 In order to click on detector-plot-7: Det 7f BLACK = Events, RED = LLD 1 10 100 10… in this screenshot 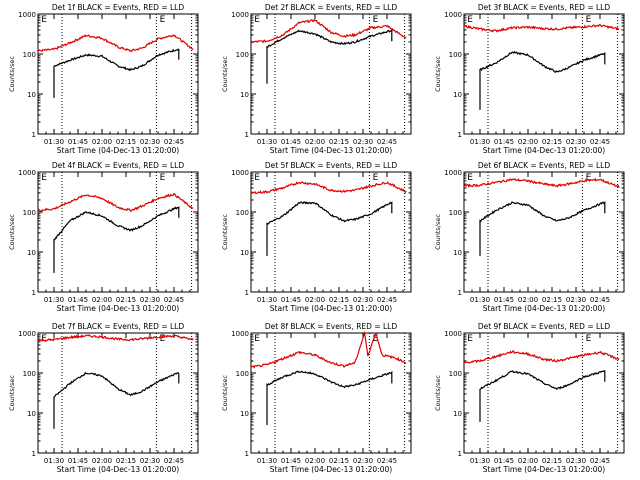, I will do `click(103, 398)`.